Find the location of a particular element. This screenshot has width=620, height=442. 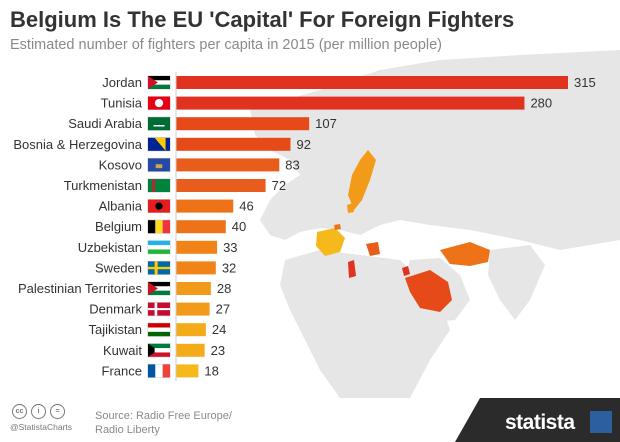

data-label: 32 is located at coordinates (229, 267).